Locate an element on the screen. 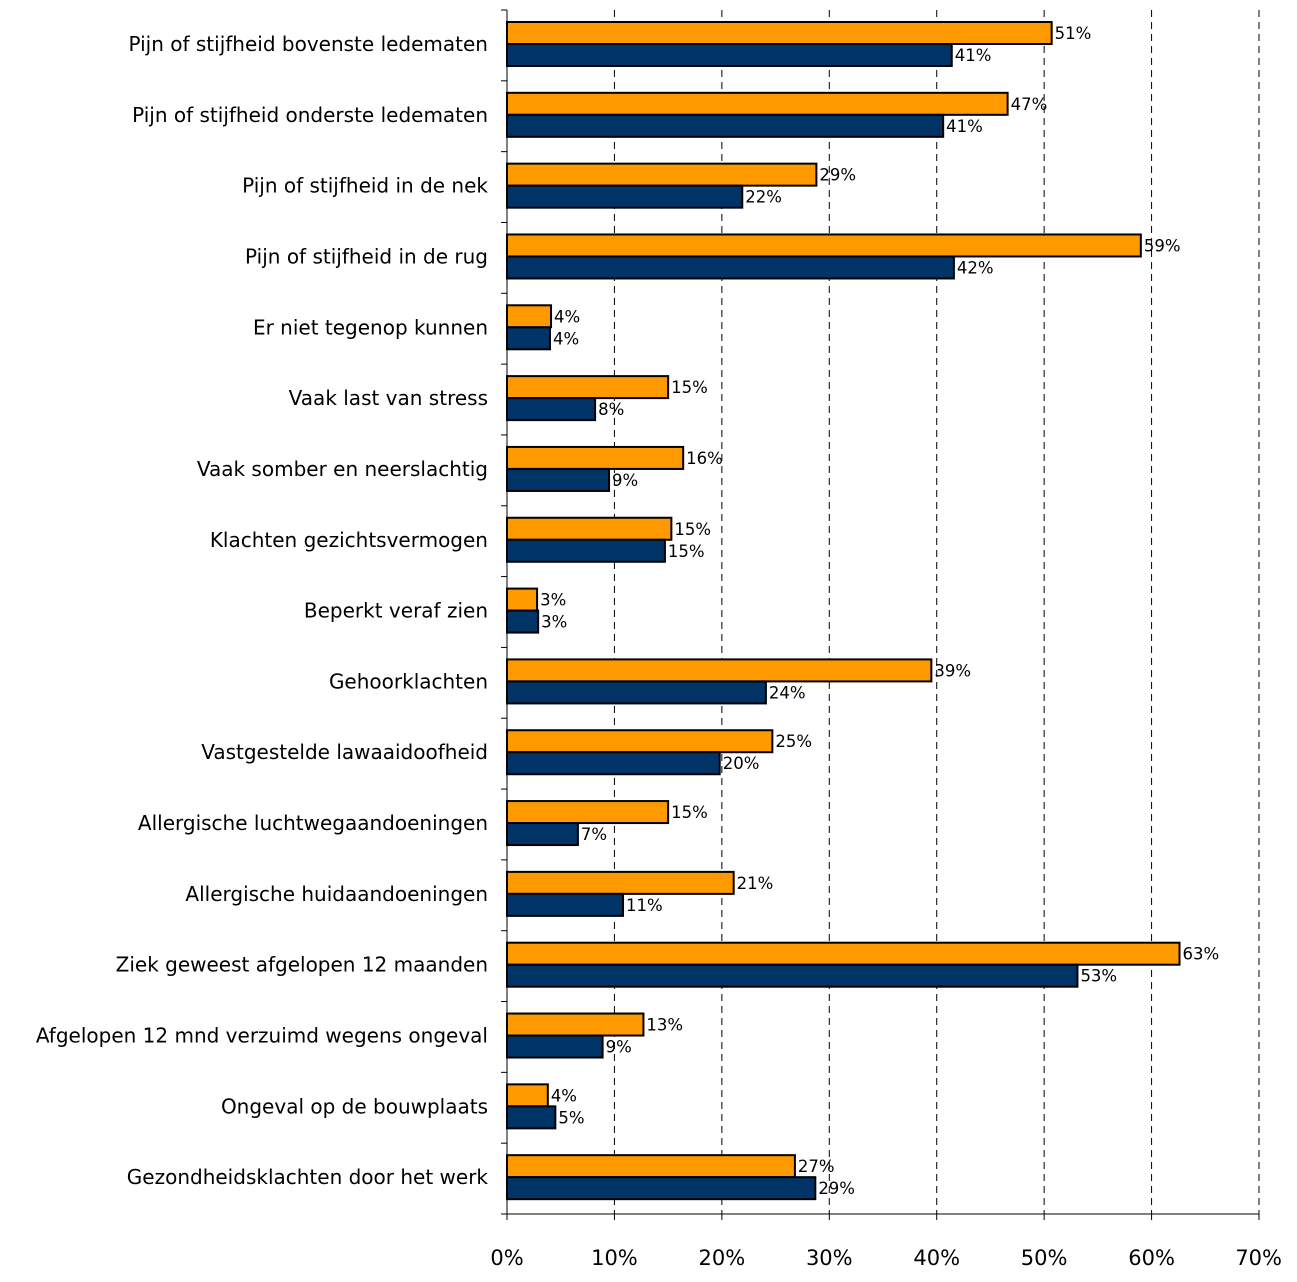  x-tick-label: 30% is located at coordinates (829, 1258).